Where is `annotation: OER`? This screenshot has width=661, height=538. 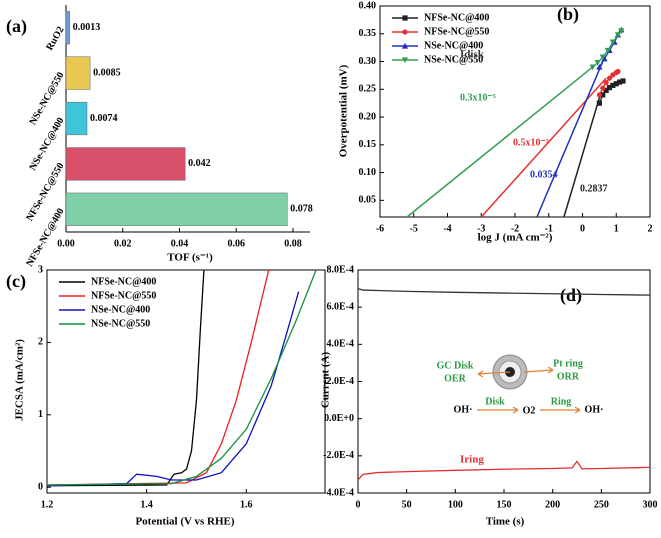
annotation: OER is located at coordinates (455, 378).